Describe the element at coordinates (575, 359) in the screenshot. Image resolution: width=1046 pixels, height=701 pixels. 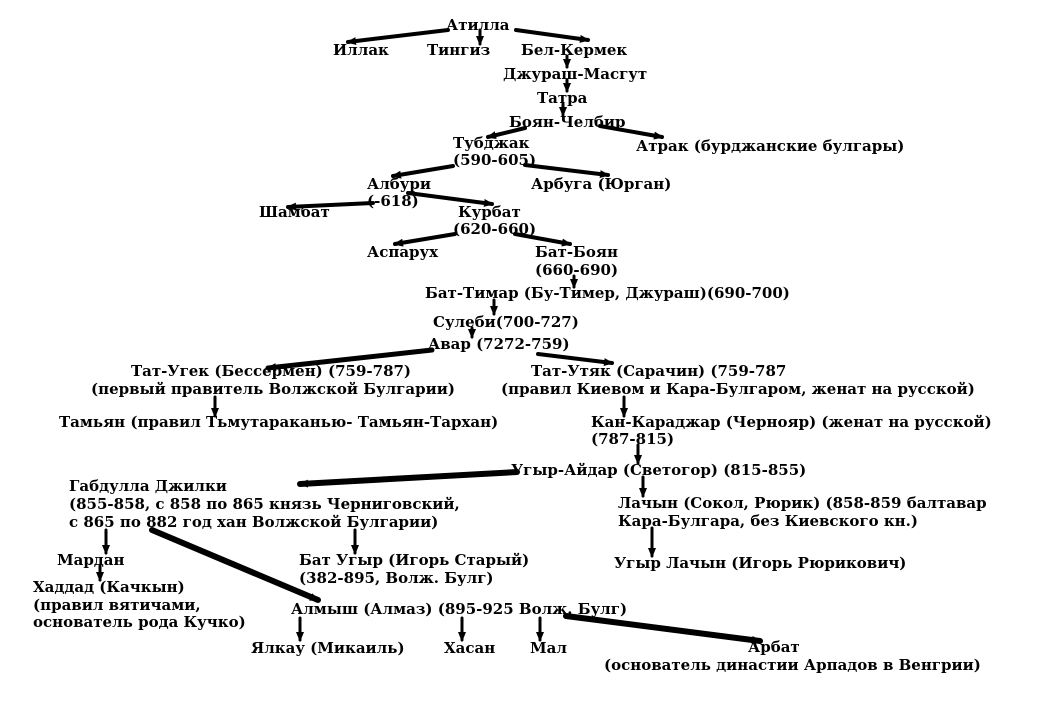
I see `arrow-avar-tat-utyak` at that location.